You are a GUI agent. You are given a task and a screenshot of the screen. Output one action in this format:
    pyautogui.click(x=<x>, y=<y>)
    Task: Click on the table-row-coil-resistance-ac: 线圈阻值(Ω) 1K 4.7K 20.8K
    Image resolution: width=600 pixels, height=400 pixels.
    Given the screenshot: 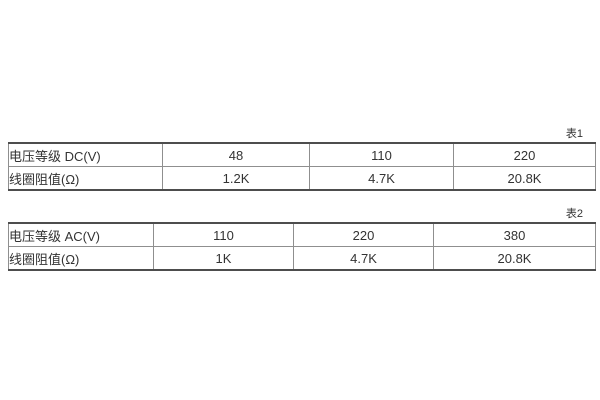 What is the action you would take?
    pyautogui.click(x=302, y=258)
    